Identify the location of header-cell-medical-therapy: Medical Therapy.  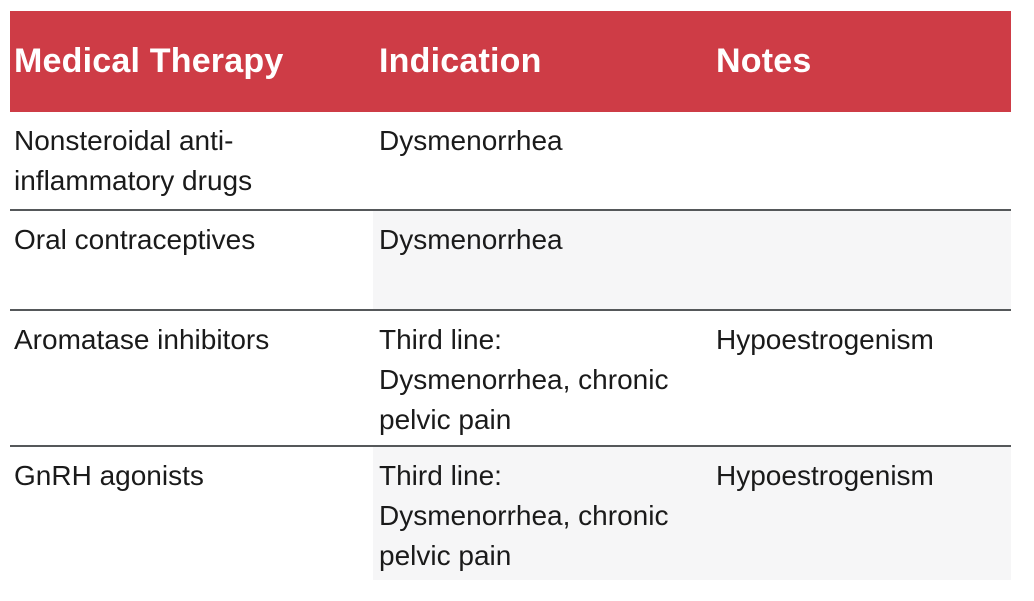
(149, 60).